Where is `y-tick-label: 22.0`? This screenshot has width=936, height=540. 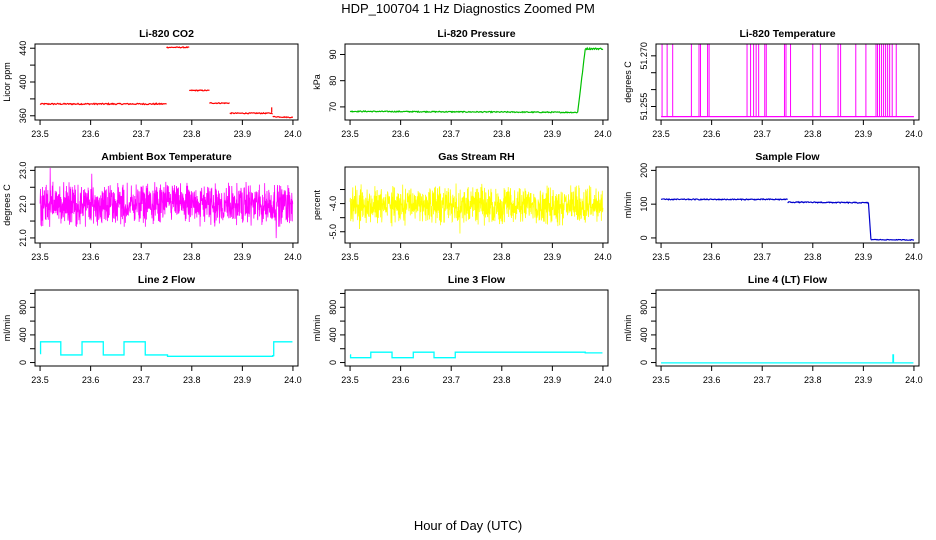
y-tick-label: 22.0 is located at coordinates (23, 204).